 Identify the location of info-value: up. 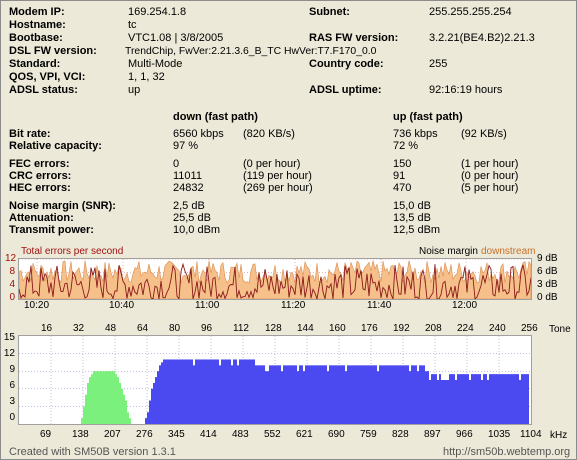
(134, 90).